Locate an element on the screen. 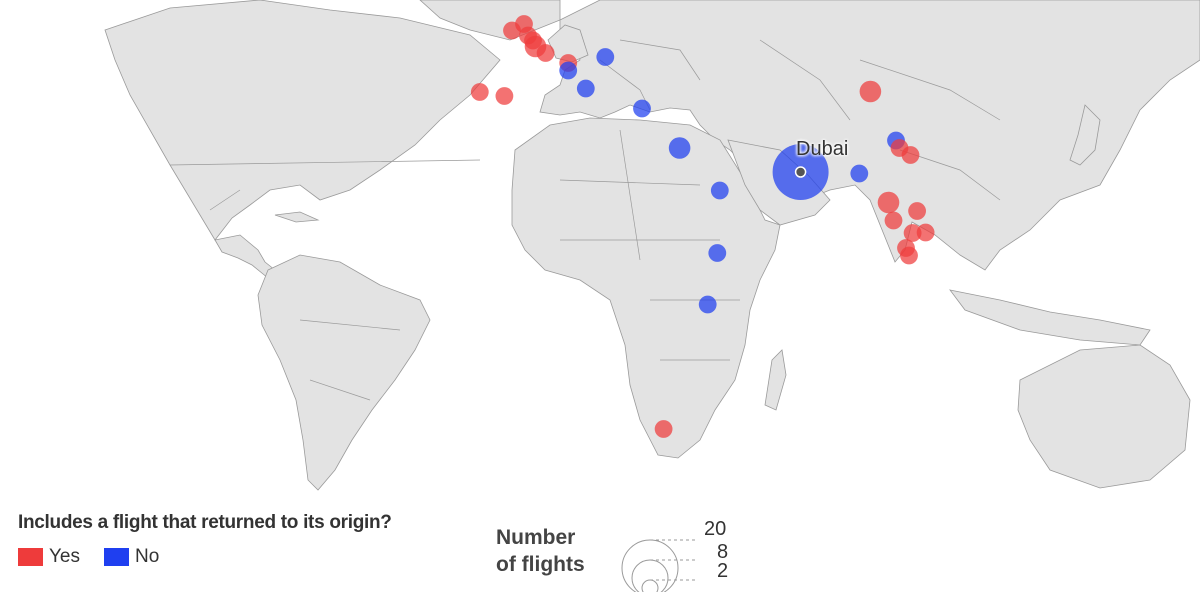  size-tick-20: 20 is located at coordinates (715, 529).